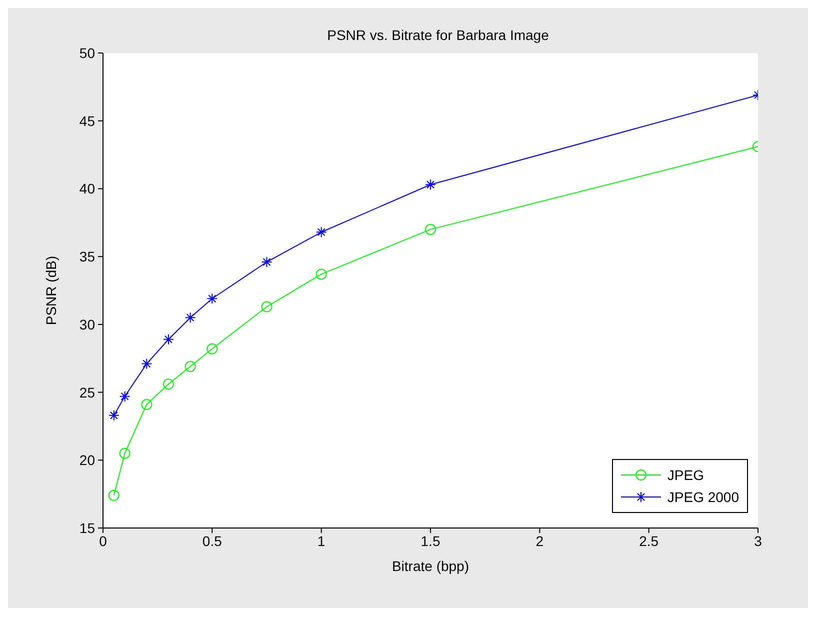  Describe the element at coordinates (103, 540) in the screenshot. I see `x-tick-label: 0` at that location.